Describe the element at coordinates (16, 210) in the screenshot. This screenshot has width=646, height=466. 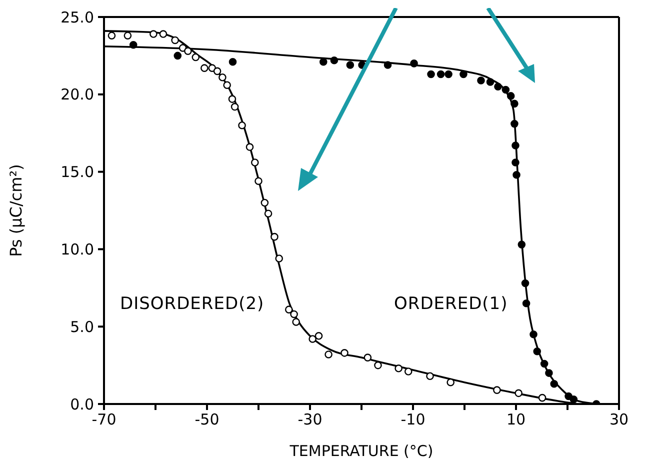
I see `y-axis-title: Ps (μC/cm²)` at that location.